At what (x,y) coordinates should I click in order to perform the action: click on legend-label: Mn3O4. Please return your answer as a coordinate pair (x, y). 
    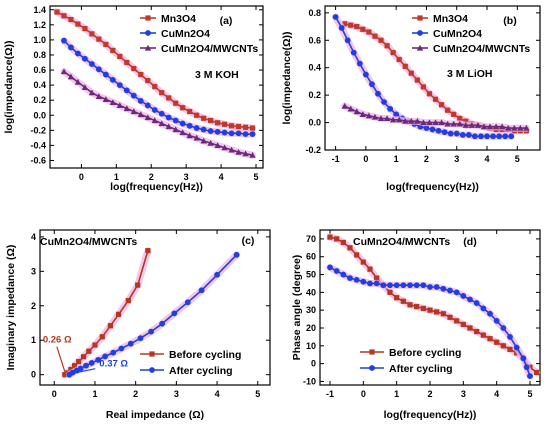
    Looking at the image, I should click on (450, 19).